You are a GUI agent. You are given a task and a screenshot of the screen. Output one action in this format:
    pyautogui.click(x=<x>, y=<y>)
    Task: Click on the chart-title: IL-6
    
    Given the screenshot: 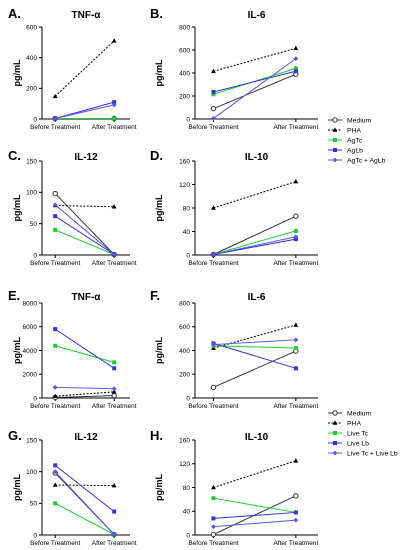 What is the action you would take?
    pyautogui.click(x=257, y=15)
    